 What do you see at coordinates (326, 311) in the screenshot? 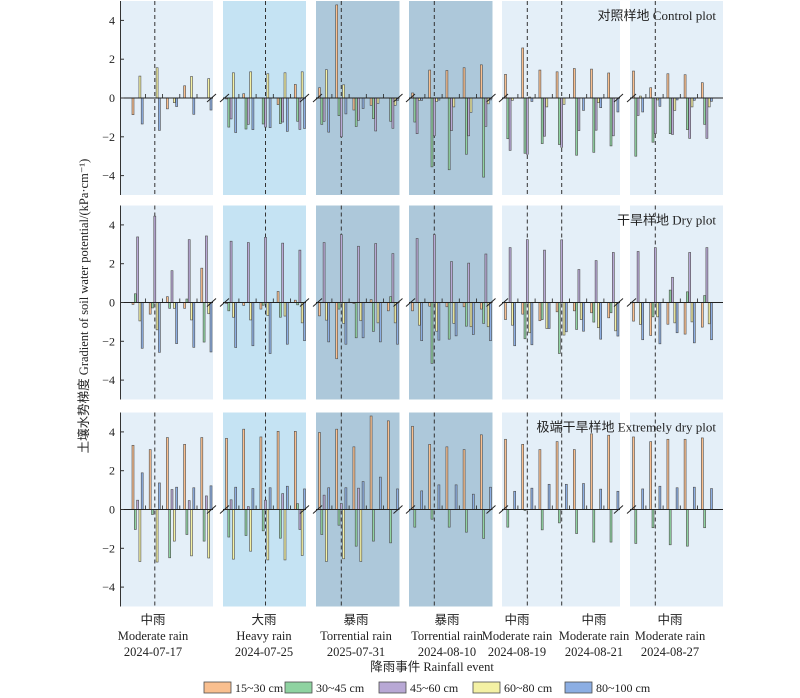
I see `bar-2-p3-g1-s4` at bounding box center [326, 311].